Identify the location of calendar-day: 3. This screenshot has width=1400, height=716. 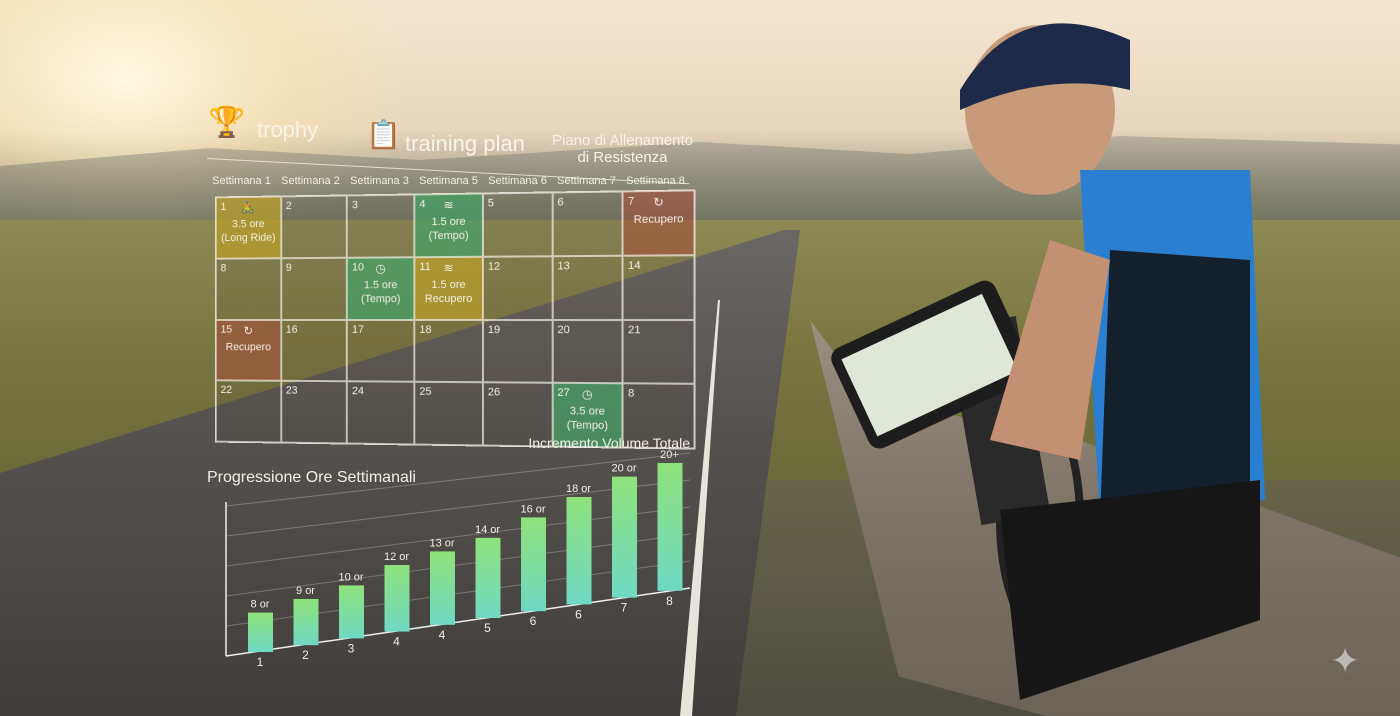
(381, 226).